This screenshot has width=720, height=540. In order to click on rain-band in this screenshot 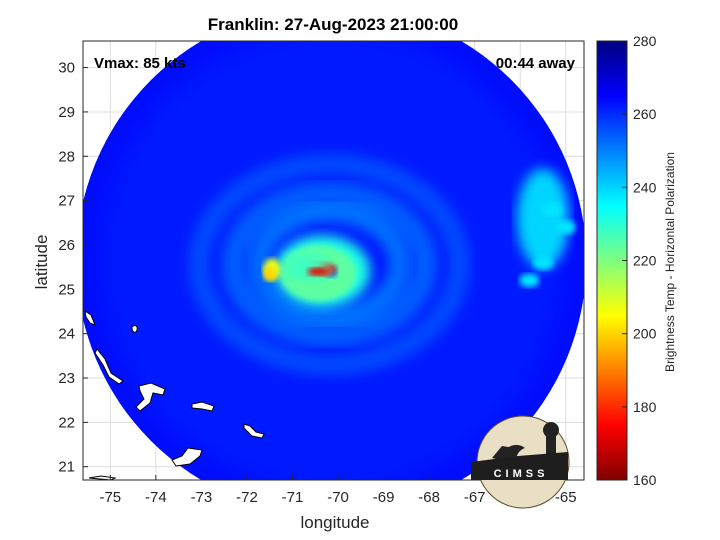, I will do `click(329, 264)`.